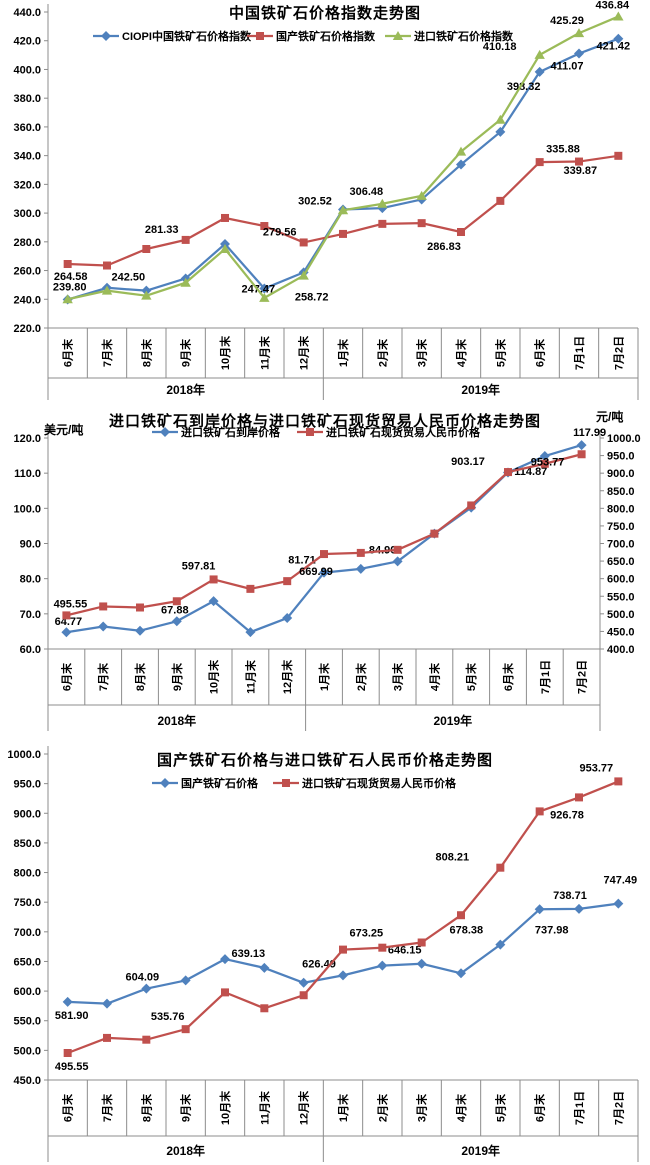 Image resolution: width=650 pixels, height=1165 pixels. Describe the element at coordinates (614, 47) in the screenshot. I see `data-point-label: 421.42` at that location.